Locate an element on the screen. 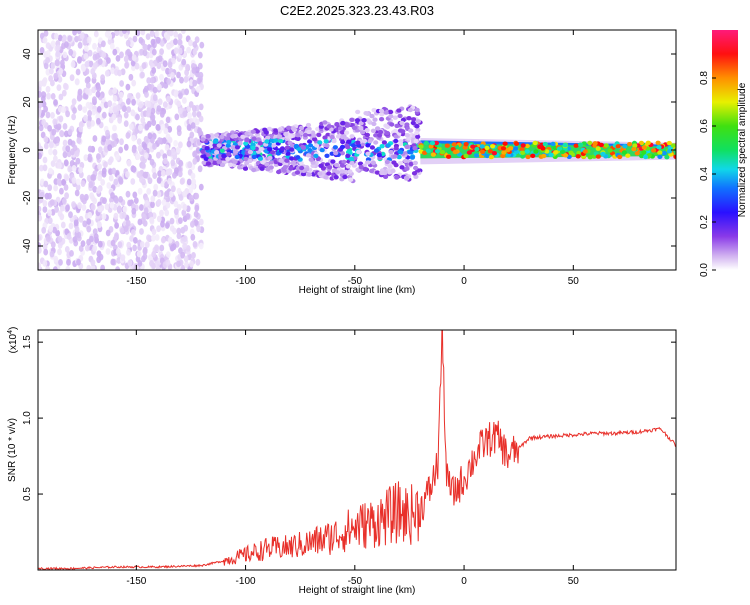 The height and width of the screenshot is (605, 750). snr-y-tick-label: 1.5 is located at coordinates (27, 342).